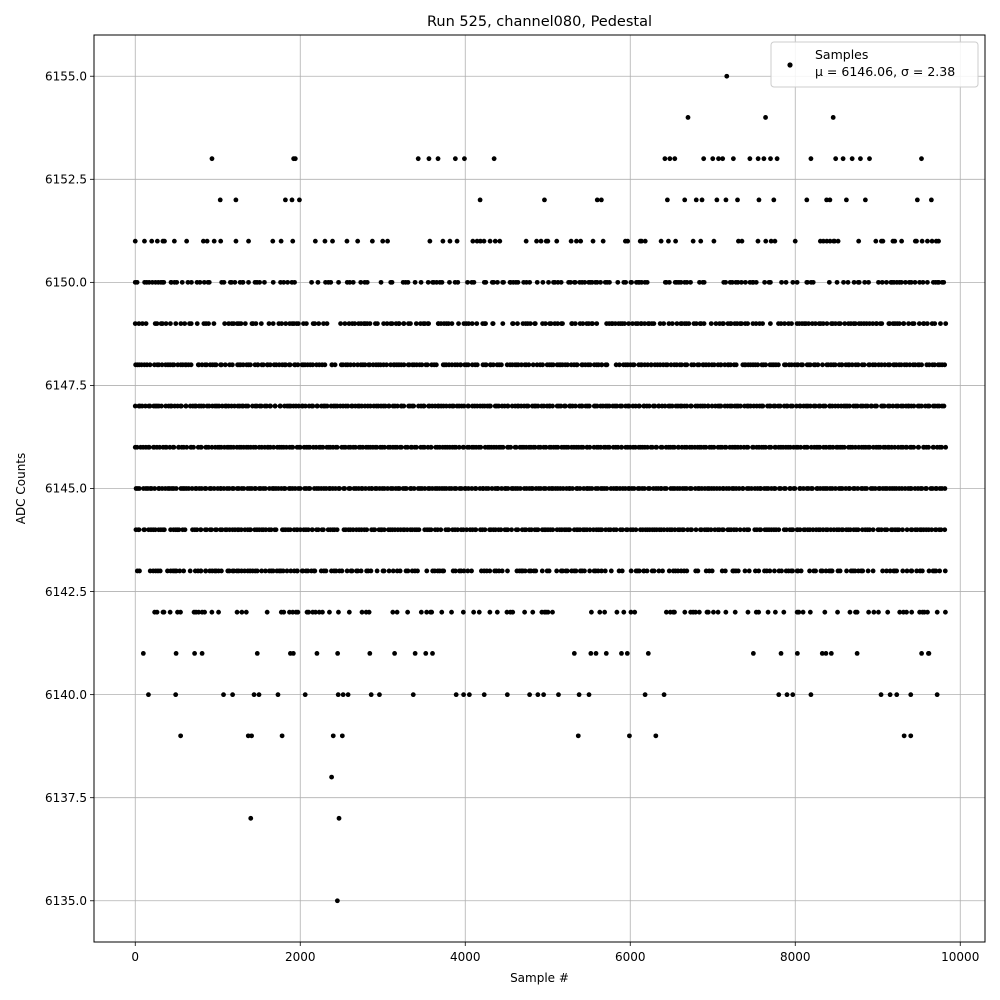 This screenshot has width=1000, height=1000. Describe the element at coordinates (960, 957) in the screenshot. I see `x-tick-label: 10000` at that location.